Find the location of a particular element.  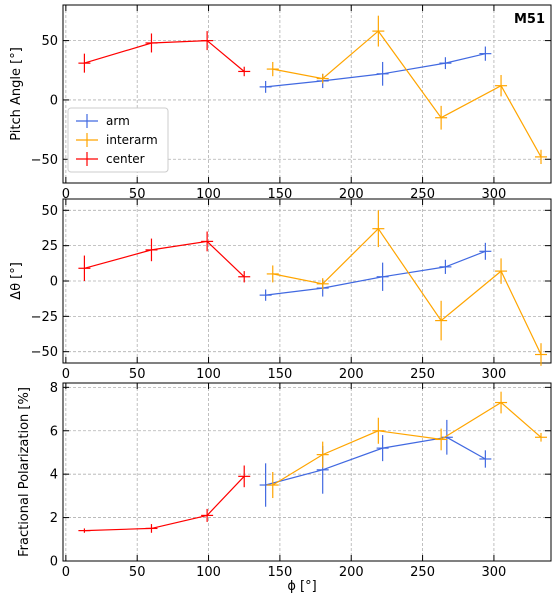

figure-annotation: M51 is located at coordinates (529, 19).